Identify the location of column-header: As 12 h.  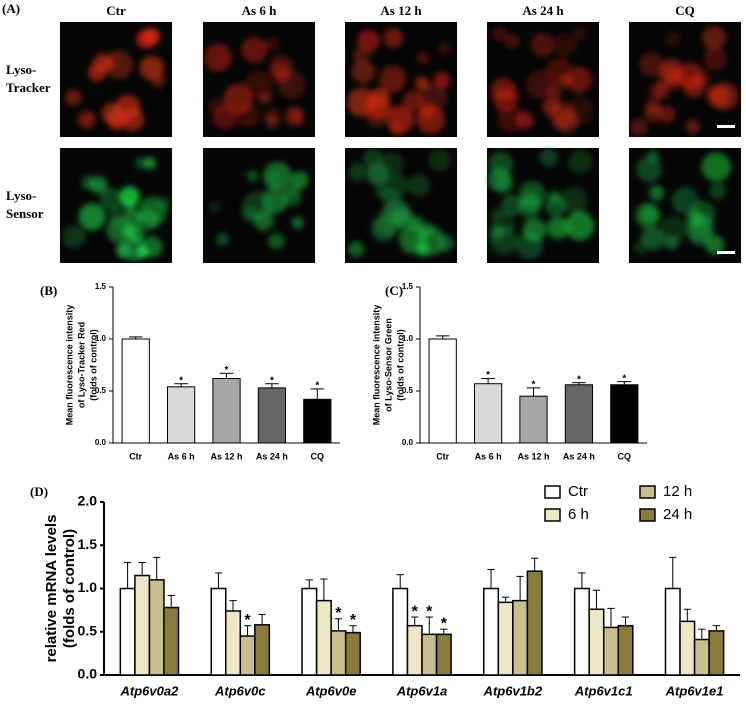
(401, 10).